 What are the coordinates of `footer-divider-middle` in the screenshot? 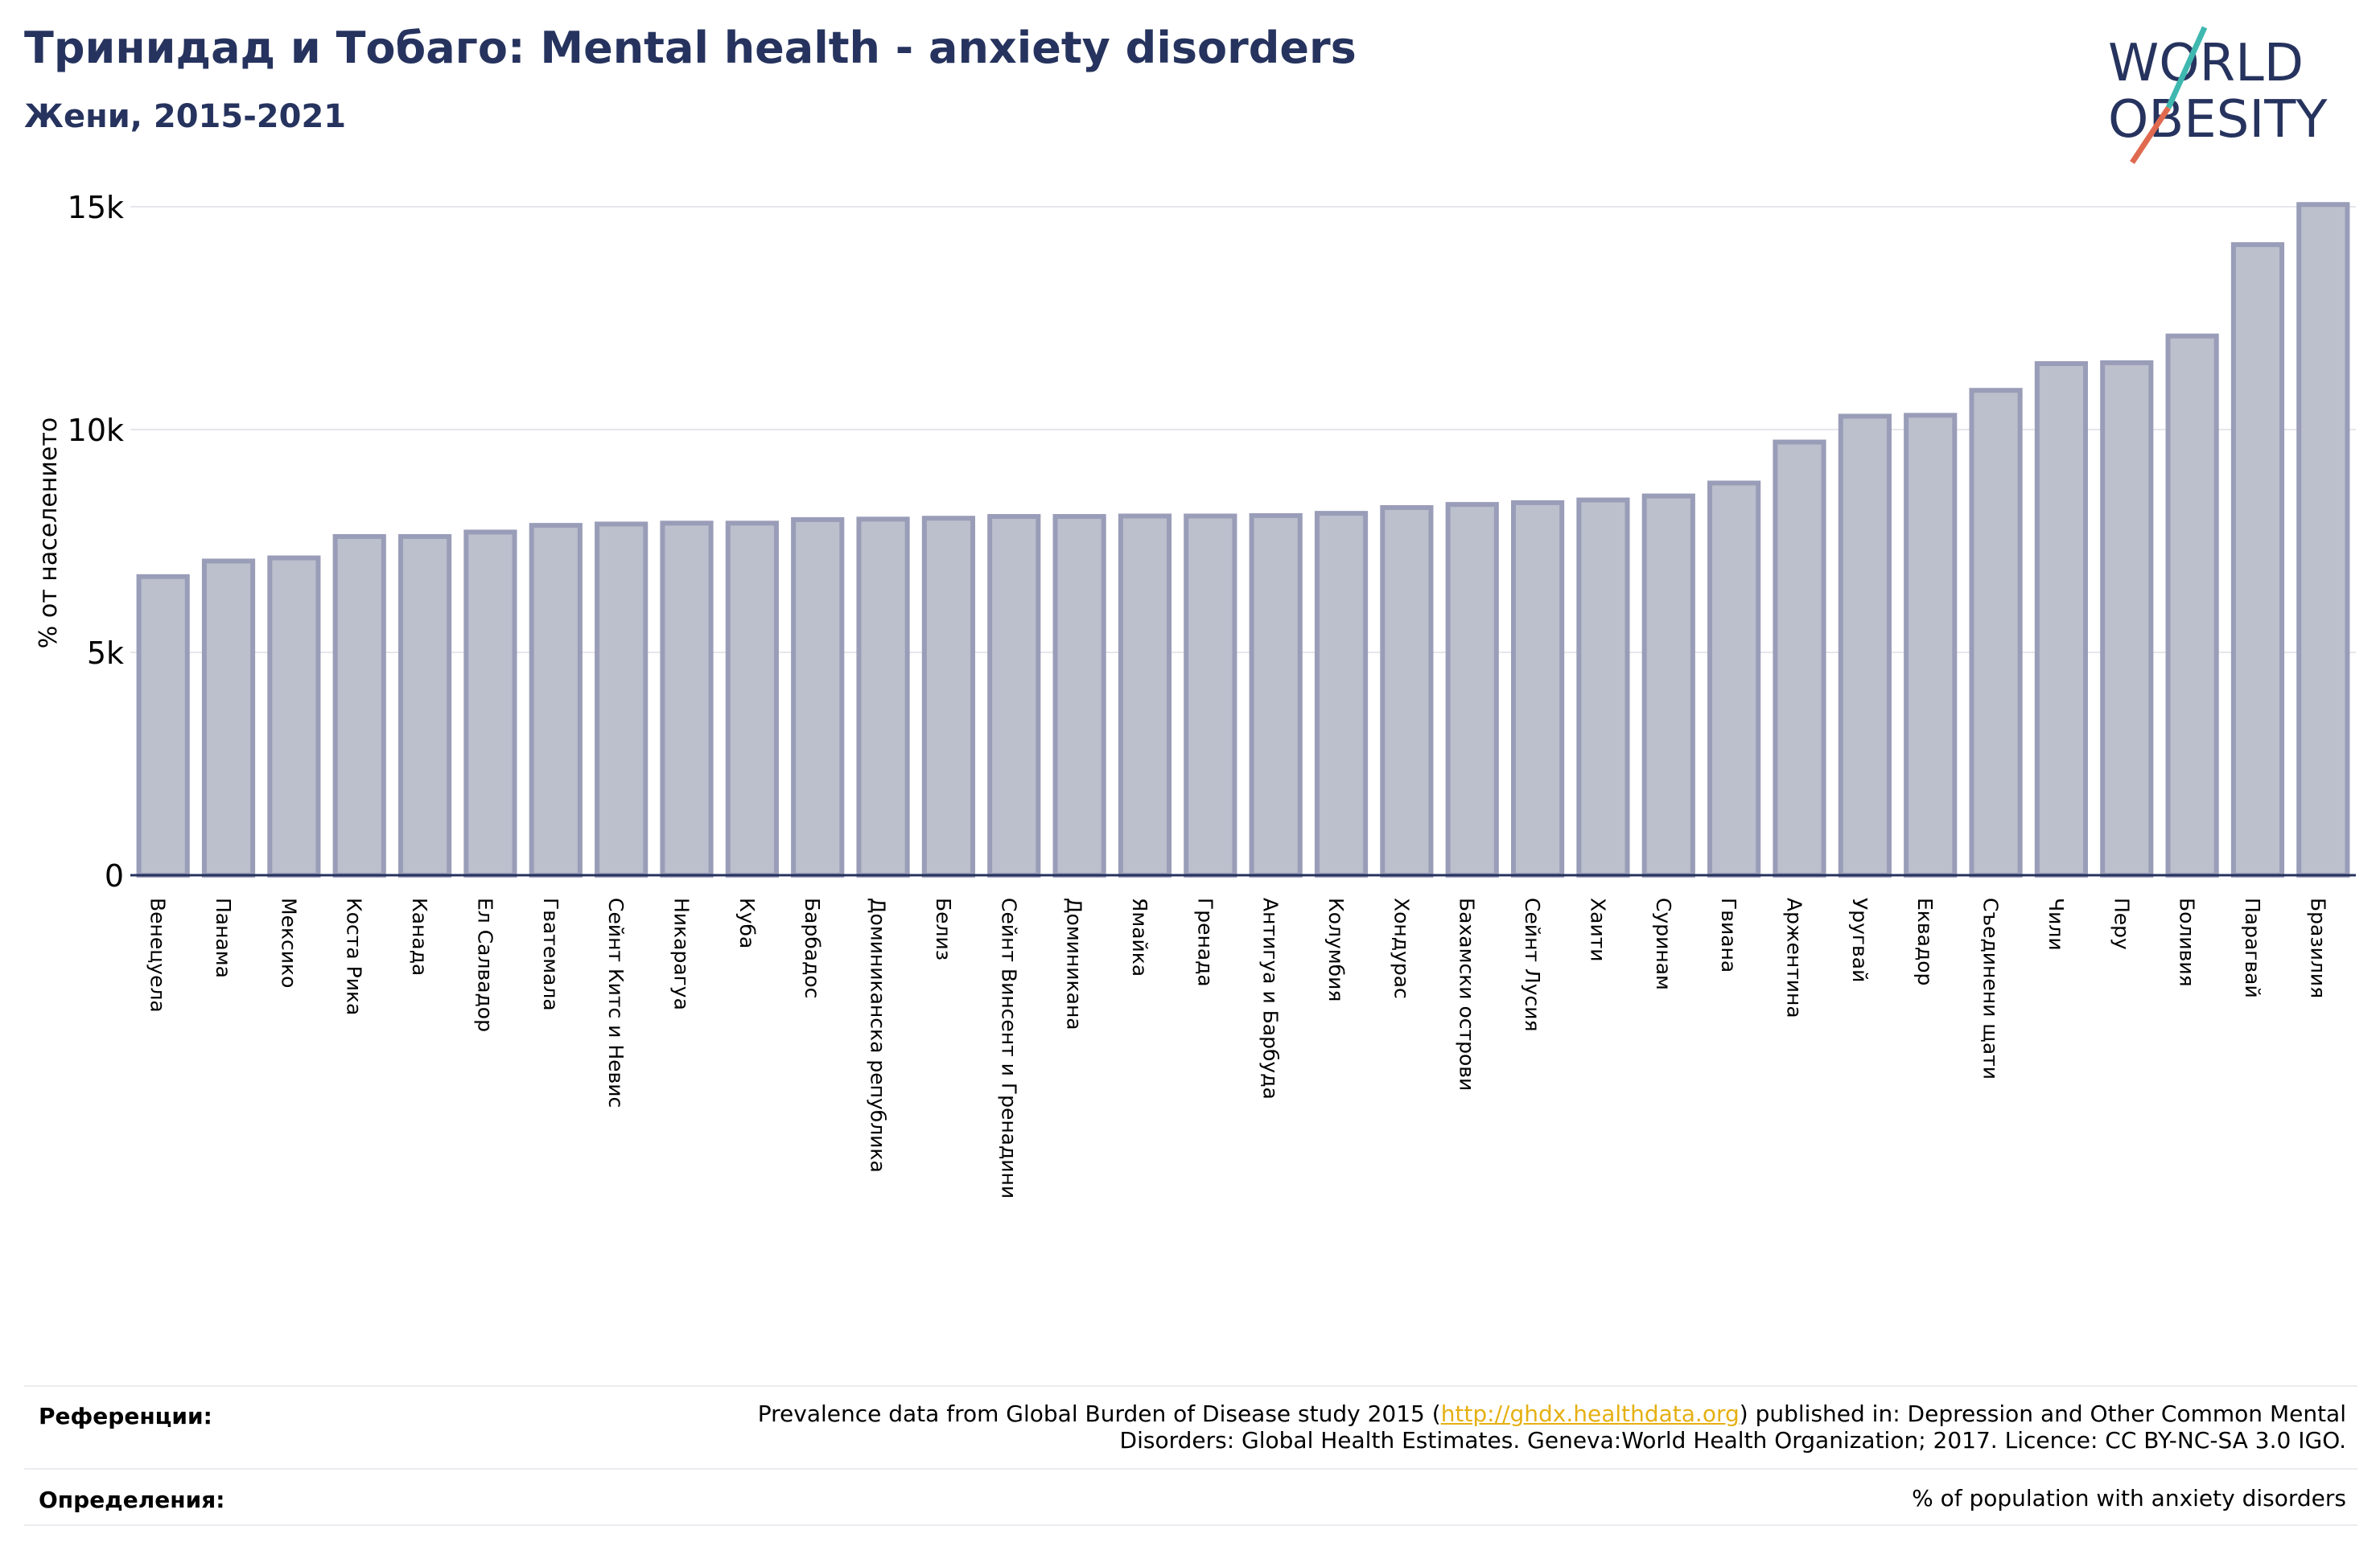 It's located at (1190, 1469).